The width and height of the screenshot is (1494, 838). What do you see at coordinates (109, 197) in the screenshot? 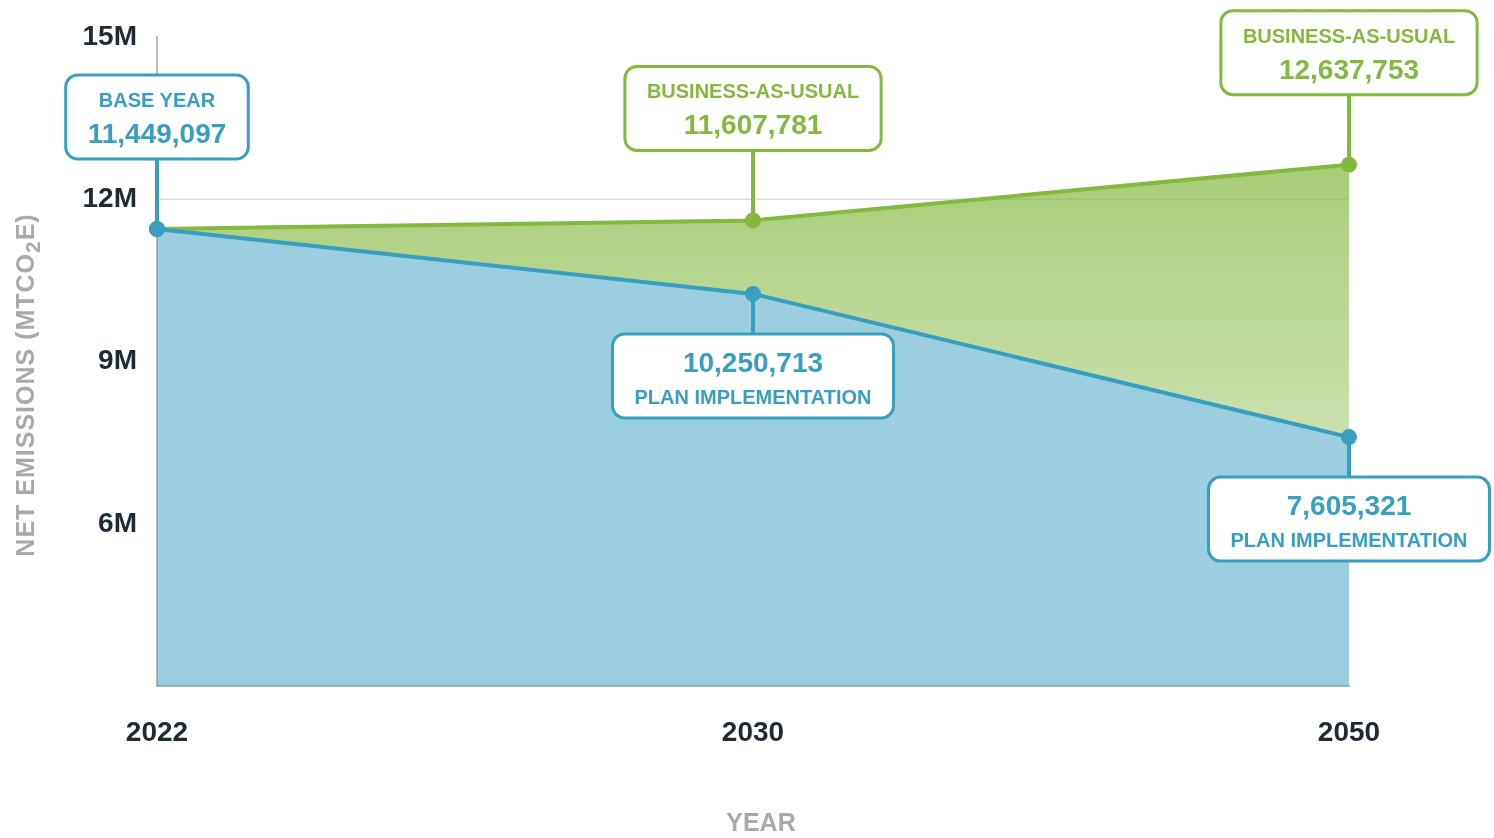
I see `y-tick-label: 12M` at bounding box center [109, 197].